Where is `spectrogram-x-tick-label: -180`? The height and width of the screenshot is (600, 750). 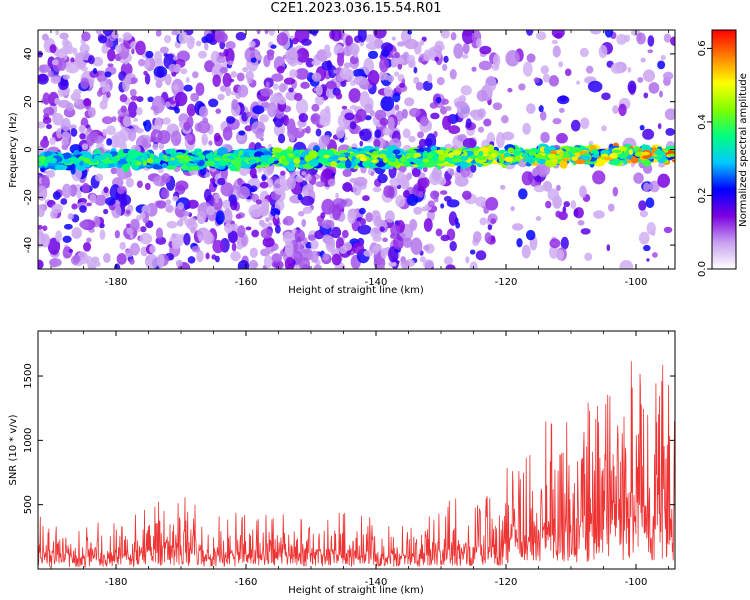
spectrogram-x-tick-label: -180 is located at coordinates (116, 282).